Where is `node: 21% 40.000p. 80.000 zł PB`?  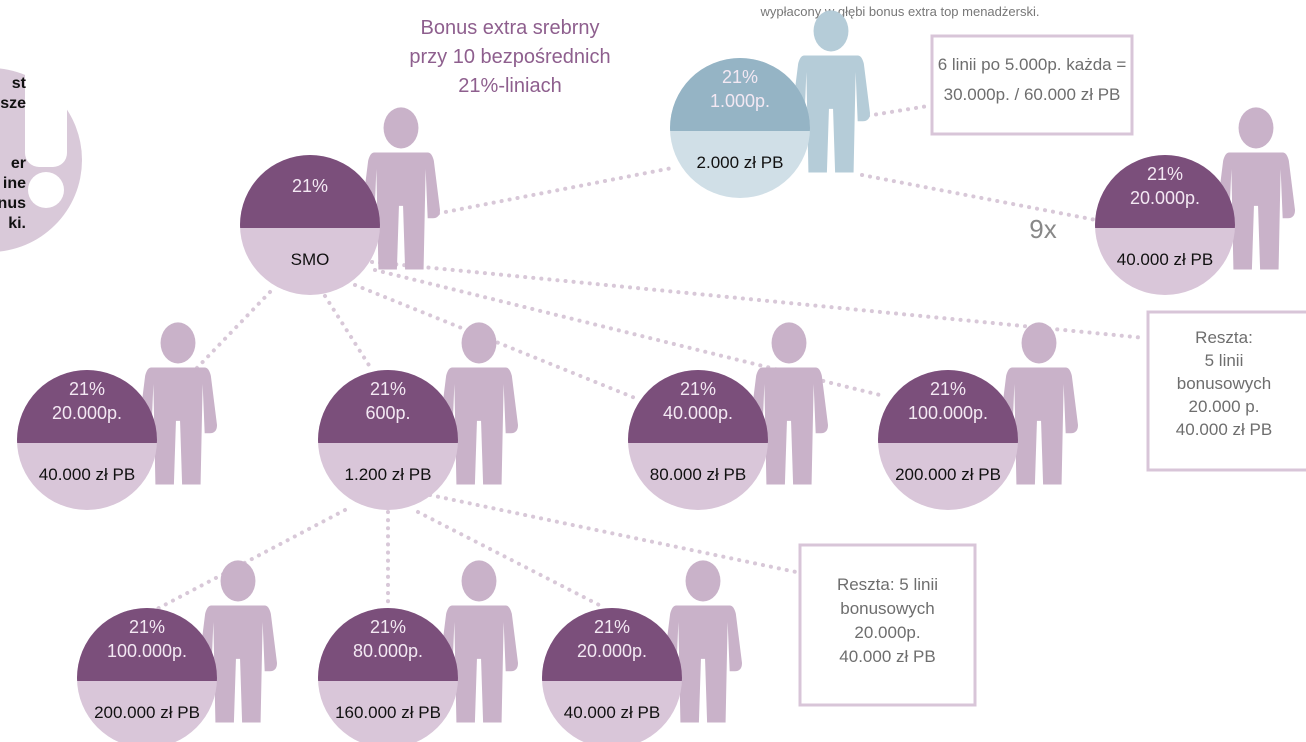
node: 21% 40.000p. 80.000 zł PB is located at coordinates (728, 416).